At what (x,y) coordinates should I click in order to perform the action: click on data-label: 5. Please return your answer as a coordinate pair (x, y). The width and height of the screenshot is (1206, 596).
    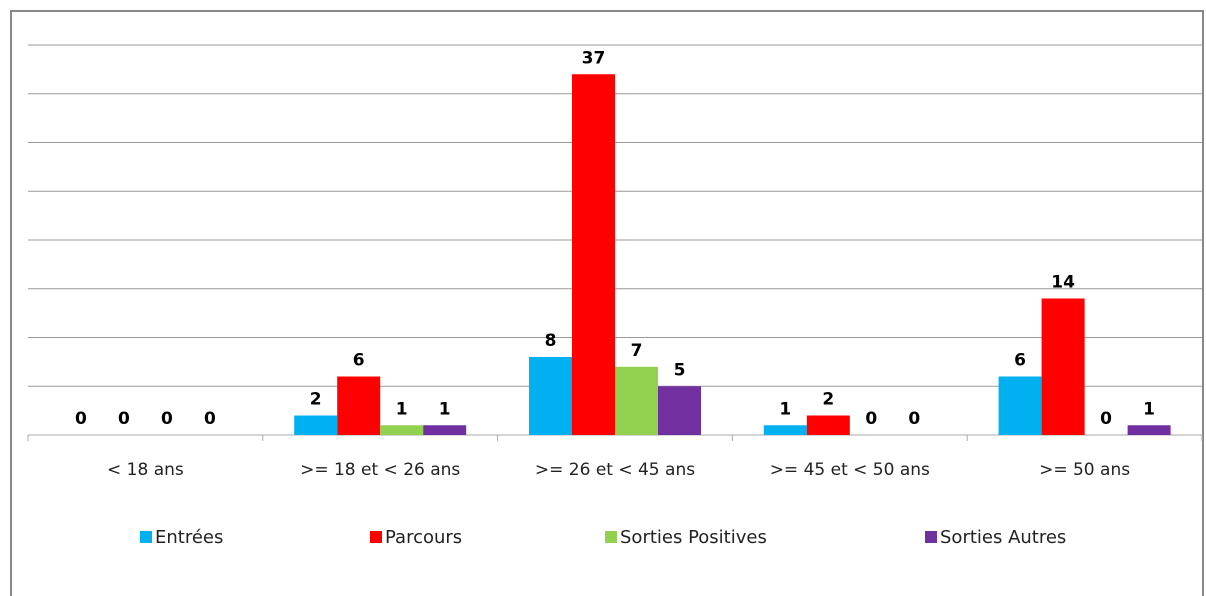
    Looking at the image, I should click on (680, 370).